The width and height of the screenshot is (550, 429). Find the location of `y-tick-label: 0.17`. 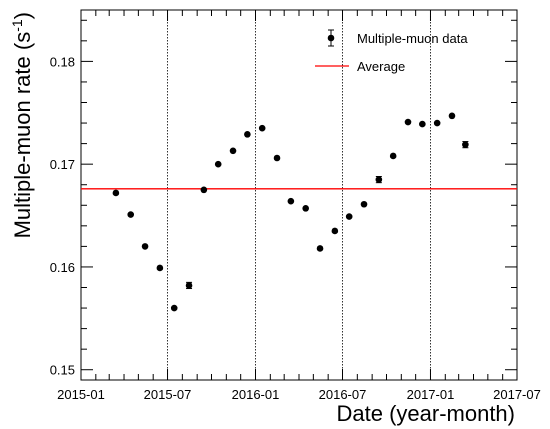

y-tick-label: 0.17 is located at coordinates (62, 164).